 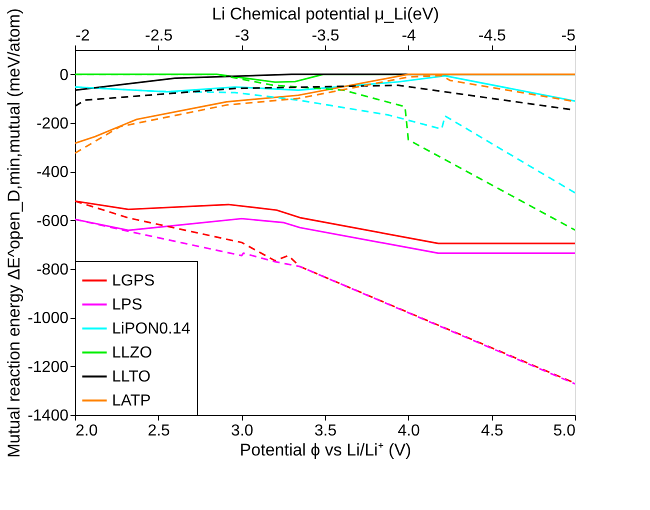 I want to click on y-tick-label: -800, so click(x=52, y=270).